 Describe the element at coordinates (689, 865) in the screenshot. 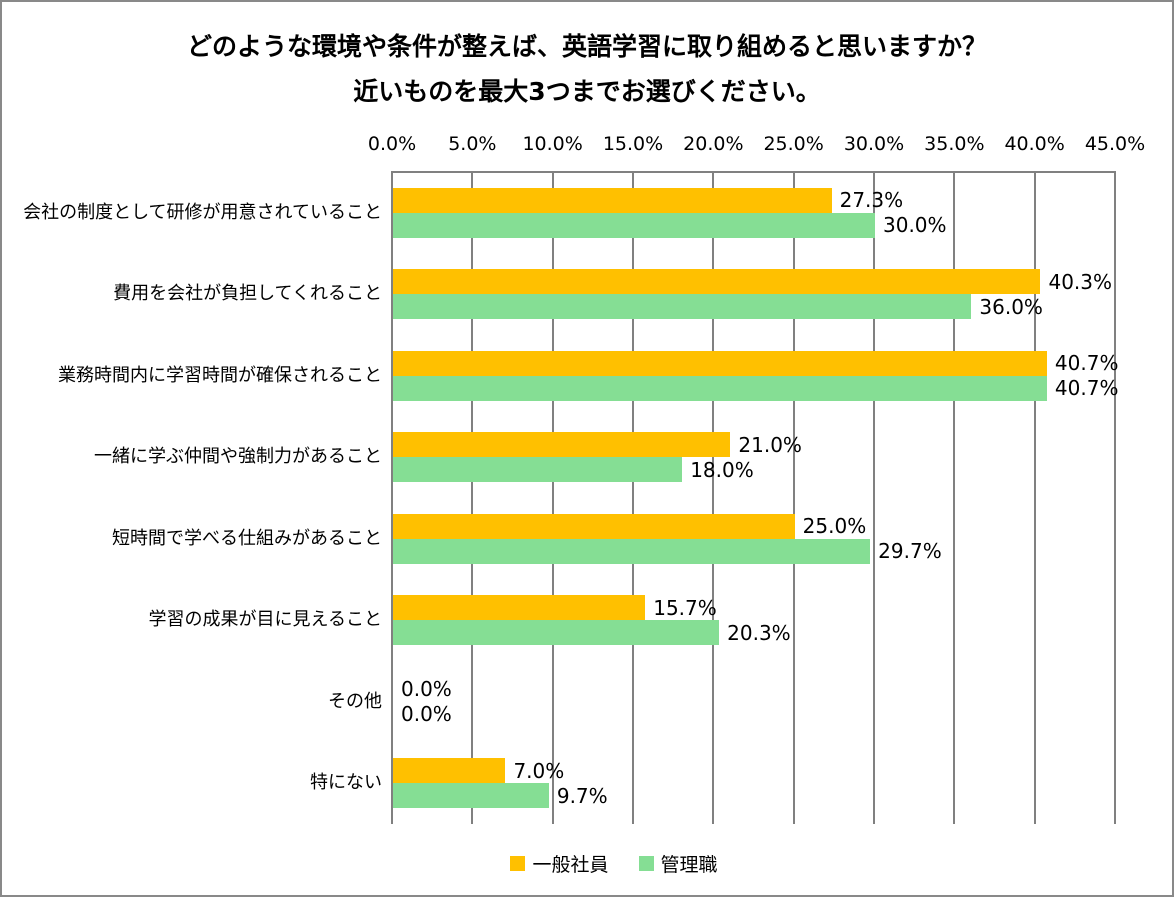

I see `series2-label: 管理職` at that location.